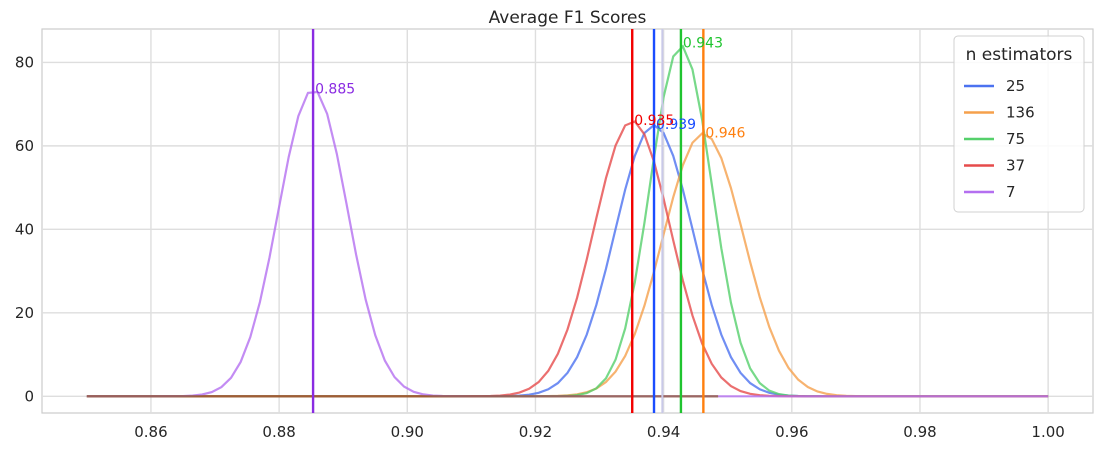 The height and width of the screenshot is (452, 1103). I want to click on legend: n estimators 25 136 75 37 7, so click(1019, 124).